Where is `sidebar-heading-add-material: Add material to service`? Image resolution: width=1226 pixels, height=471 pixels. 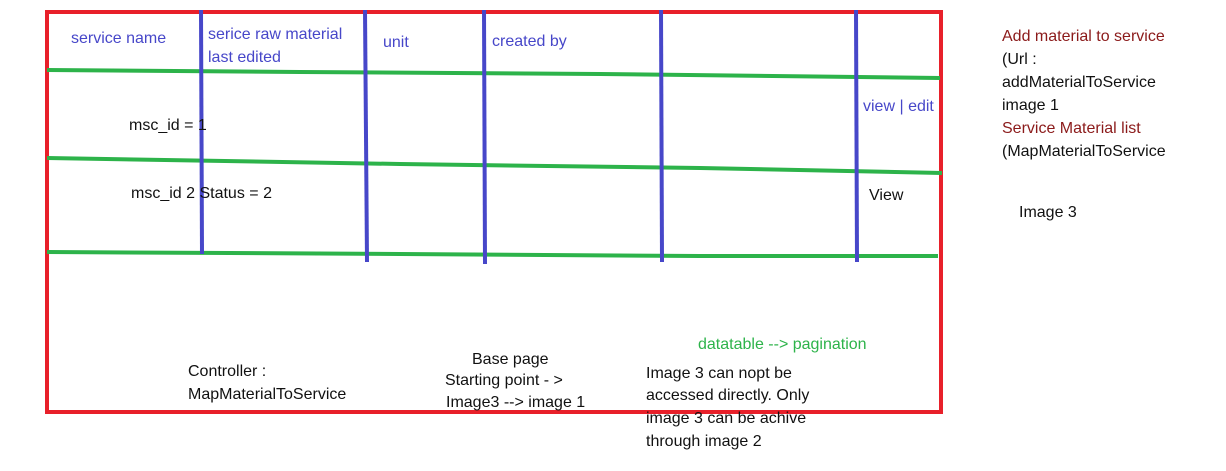 sidebar-heading-add-material: Add material to service is located at coordinates (1083, 36).